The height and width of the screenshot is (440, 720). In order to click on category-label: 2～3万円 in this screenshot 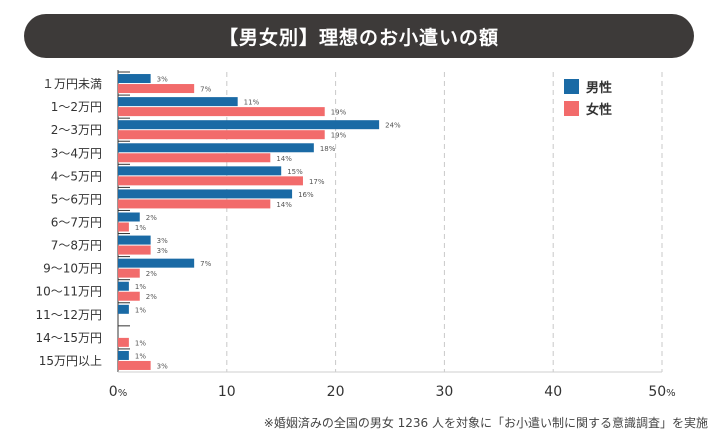, I will do `click(76, 130)`.